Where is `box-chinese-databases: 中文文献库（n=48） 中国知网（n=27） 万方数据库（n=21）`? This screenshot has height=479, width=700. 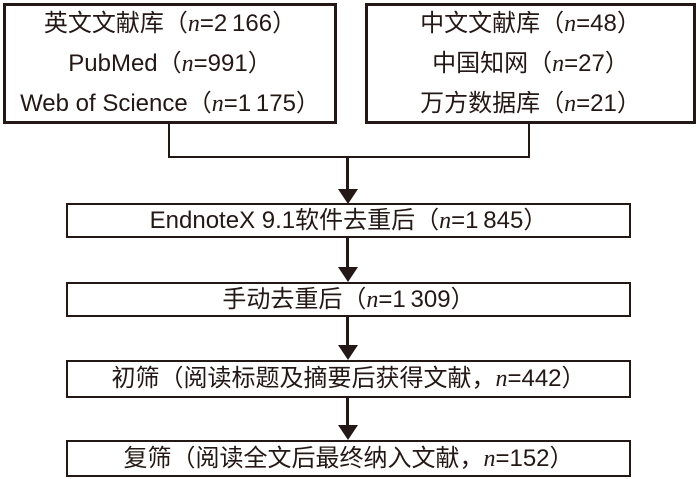
box-chinese-databases: 中文文献库（n=48） 中国知网（n=27） 万方数据库（n=21） is located at coordinates (530, 63).